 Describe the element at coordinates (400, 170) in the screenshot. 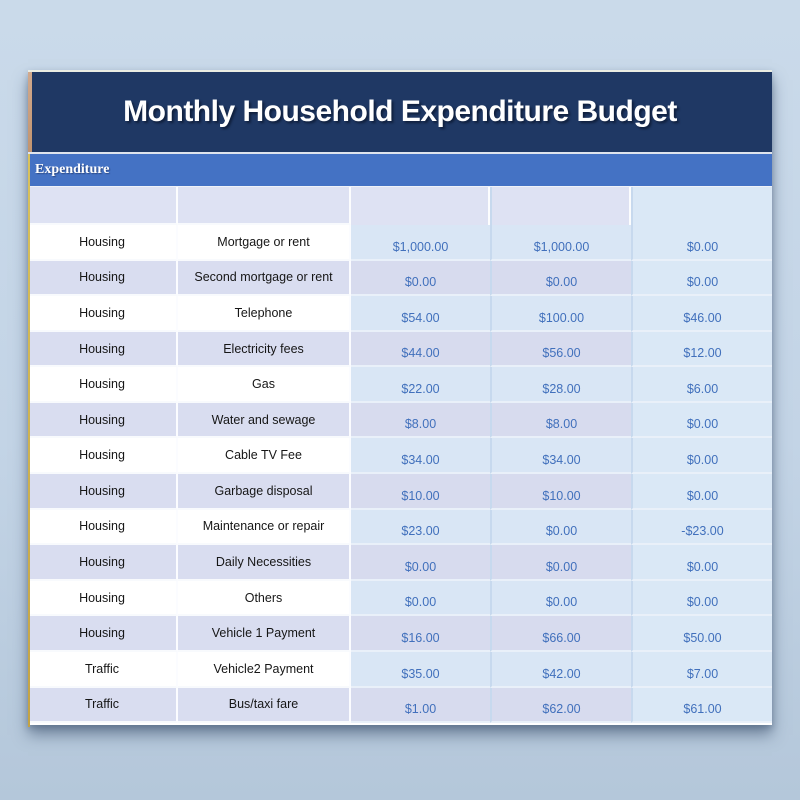

I see `section-band: Expenditure` at that location.